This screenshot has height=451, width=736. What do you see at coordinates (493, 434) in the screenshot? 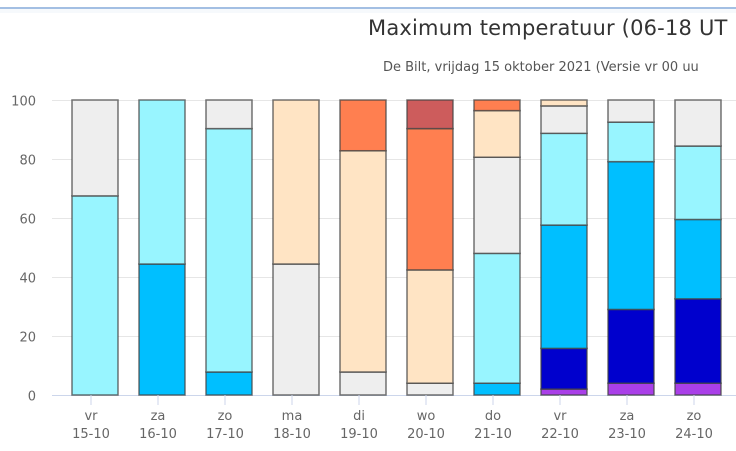
I see `x-tick-label-date: 21-10` at bounding box center [493, 434].